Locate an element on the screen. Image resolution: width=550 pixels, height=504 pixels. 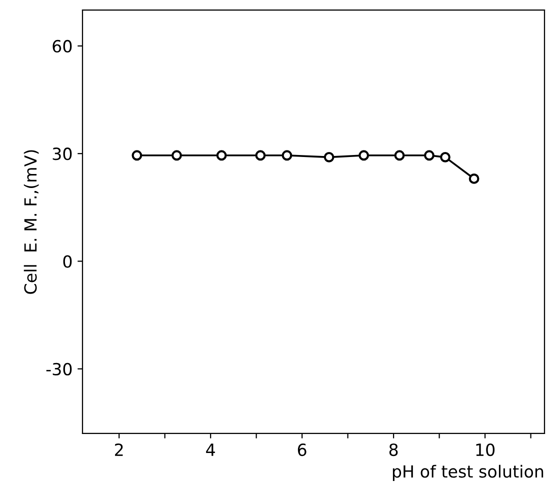
x-tick-label: 6 is located at coordinates (302, 449).